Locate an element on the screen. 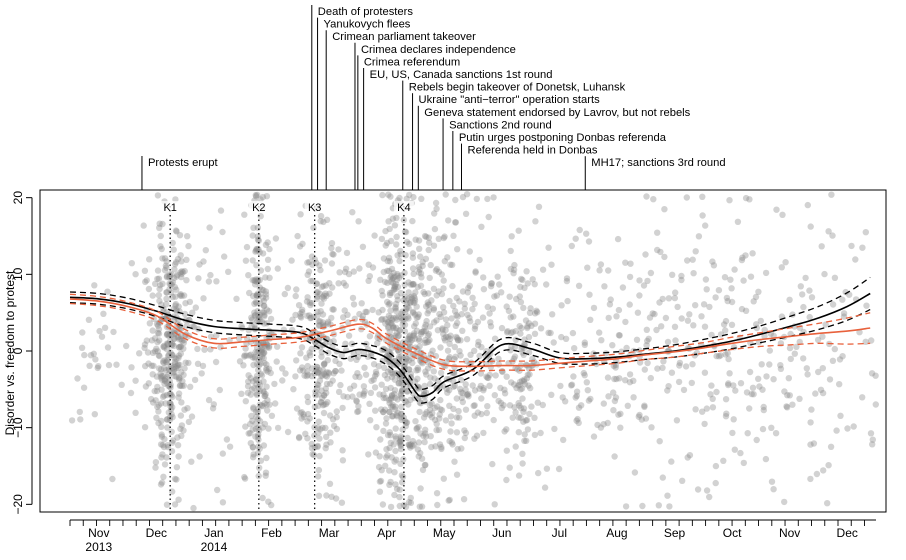  k-label: K2 is located at coordinates (258, 208).